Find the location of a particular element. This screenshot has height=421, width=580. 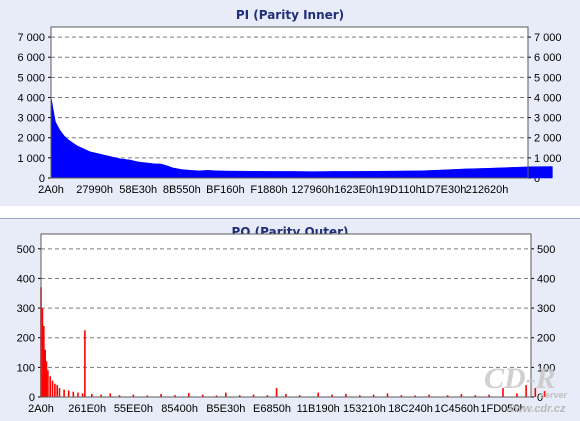

pi-y-tick-label-right: 3 000 is located at coordinates (548, 119).